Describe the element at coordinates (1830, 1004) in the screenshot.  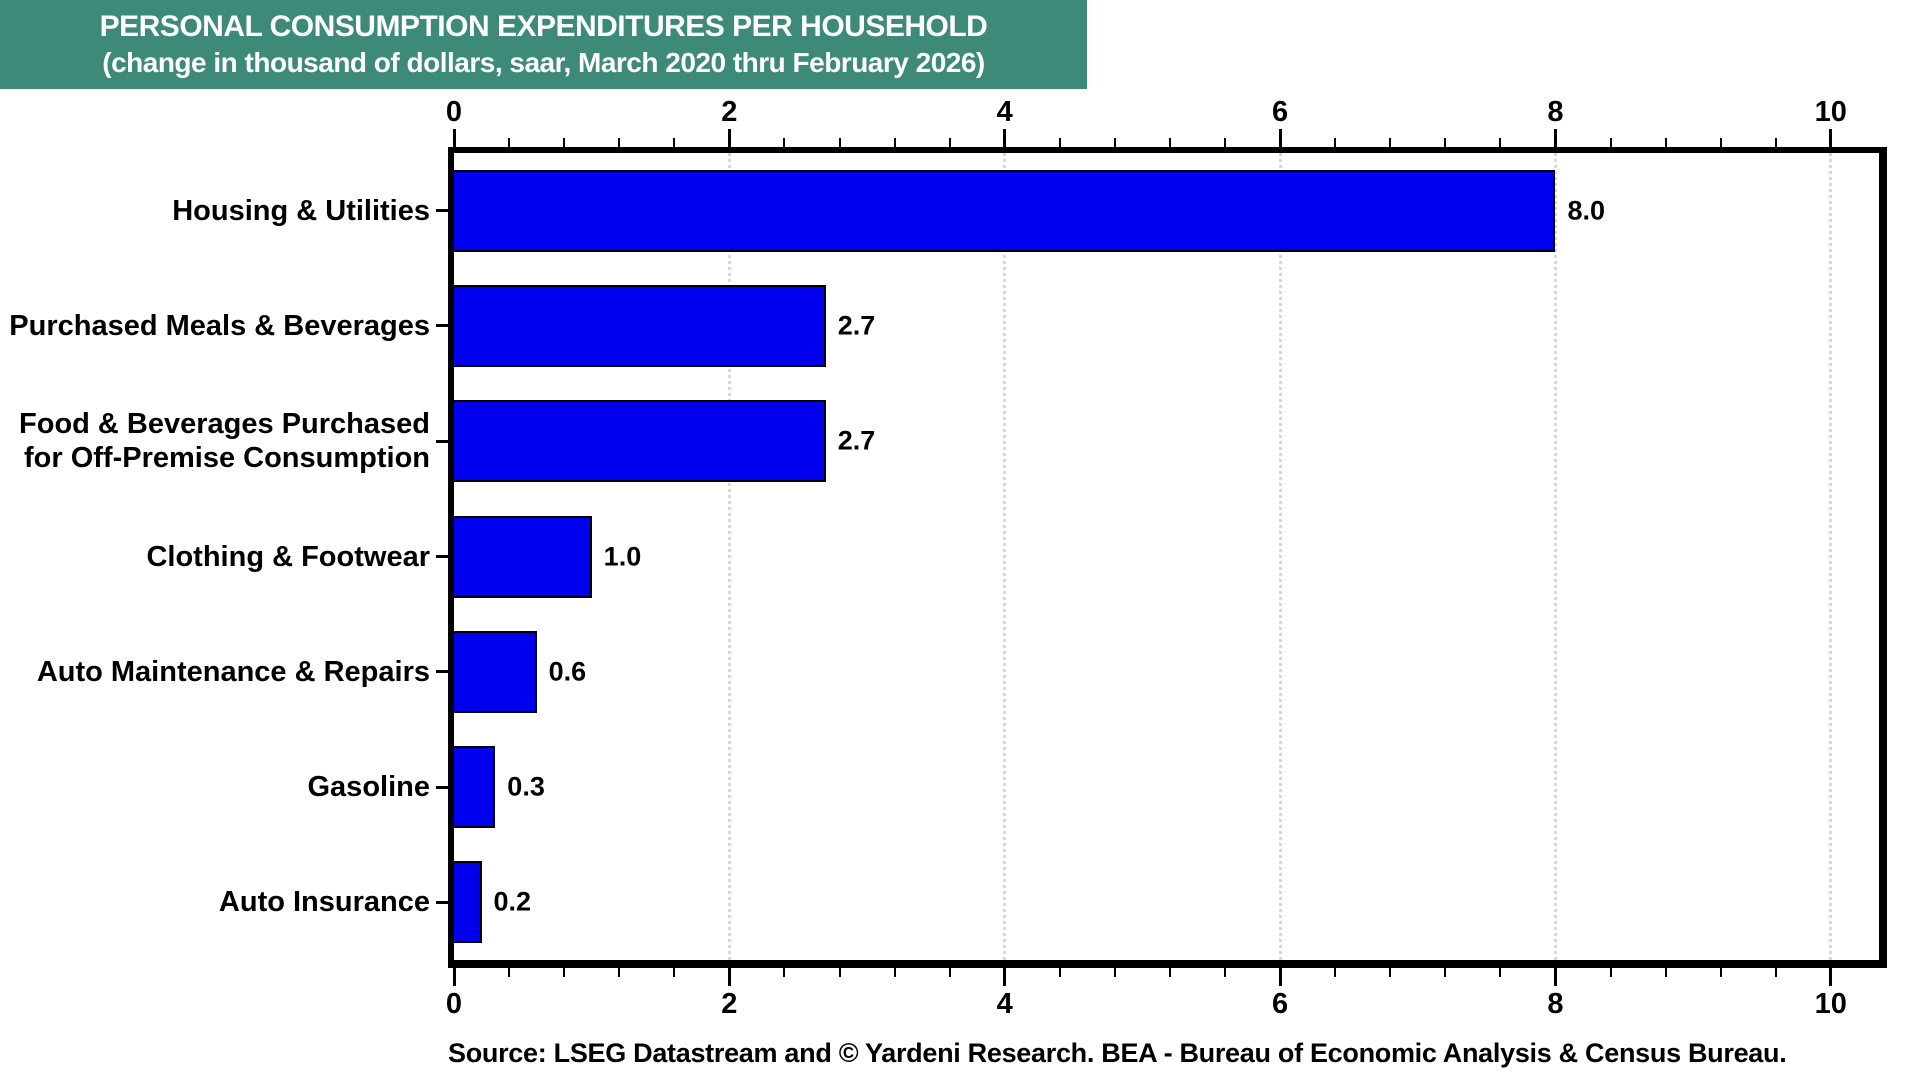
I see `bottom-axis-label-10: 10` at that location.